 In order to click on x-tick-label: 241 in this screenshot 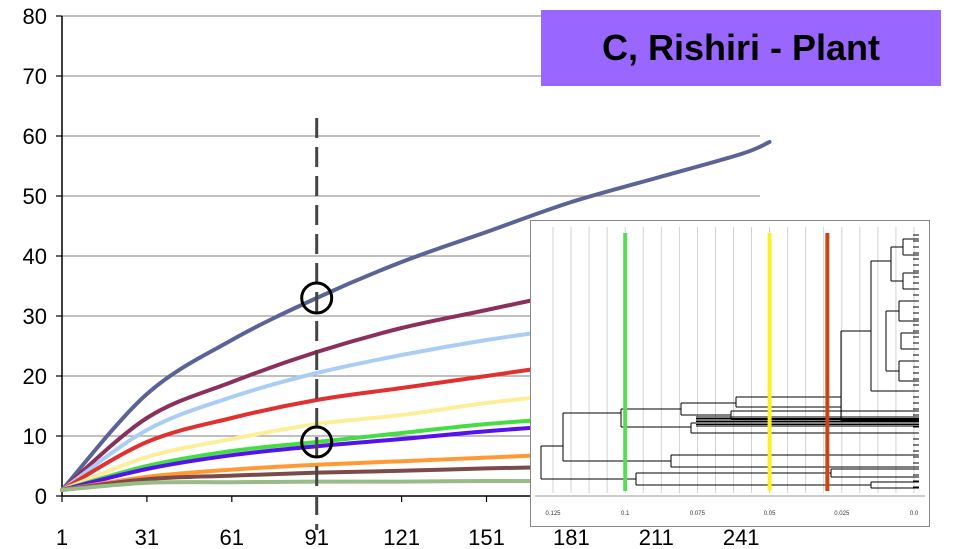, I will do `click(741, 537)`.